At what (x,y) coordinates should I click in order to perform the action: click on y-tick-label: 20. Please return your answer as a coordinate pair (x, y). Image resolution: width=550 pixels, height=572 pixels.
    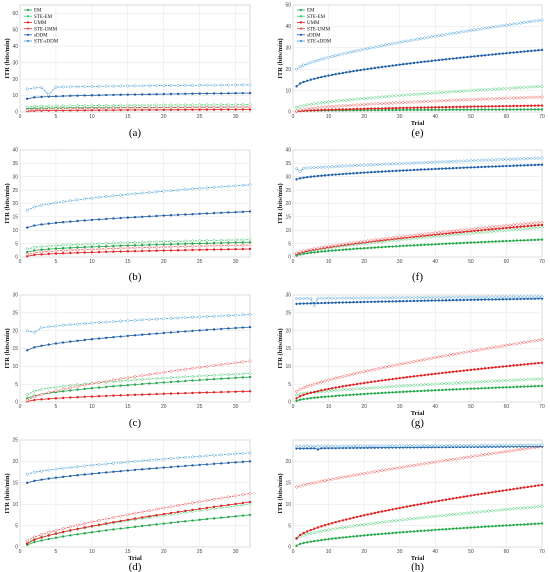
    Looking at the image, I should click on (288, 462).